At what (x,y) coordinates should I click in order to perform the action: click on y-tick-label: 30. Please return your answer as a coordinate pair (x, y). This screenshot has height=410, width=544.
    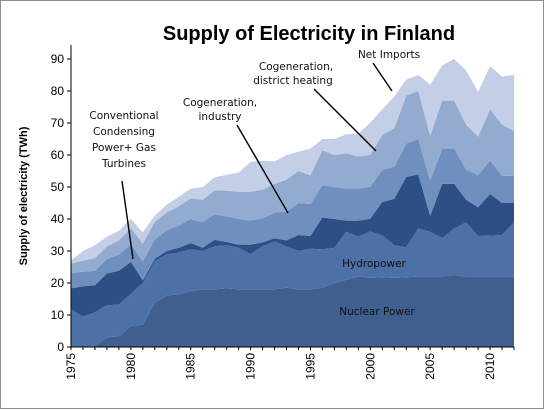
    Looking at the image, I should click on (58, 251).